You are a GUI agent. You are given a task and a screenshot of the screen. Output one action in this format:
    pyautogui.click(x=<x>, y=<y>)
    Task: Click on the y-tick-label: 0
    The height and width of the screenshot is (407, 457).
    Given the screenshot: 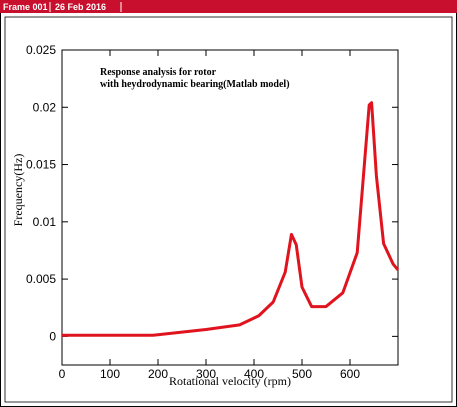 What is the action you would take?
    pyautogui.click(x=52, y=336)
    